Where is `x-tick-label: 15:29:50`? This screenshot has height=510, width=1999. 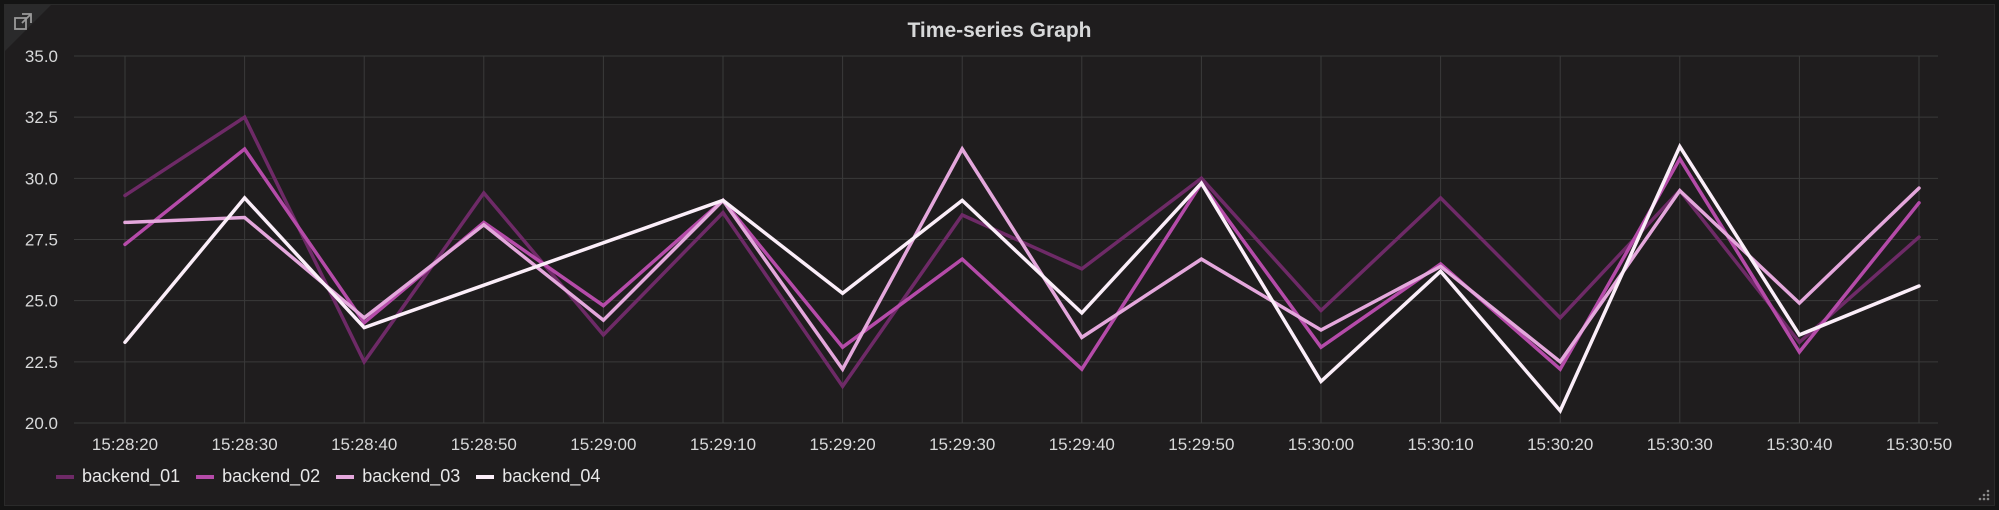
x-tick-label: 15:29:50 is located at coordinates (1201, 444).